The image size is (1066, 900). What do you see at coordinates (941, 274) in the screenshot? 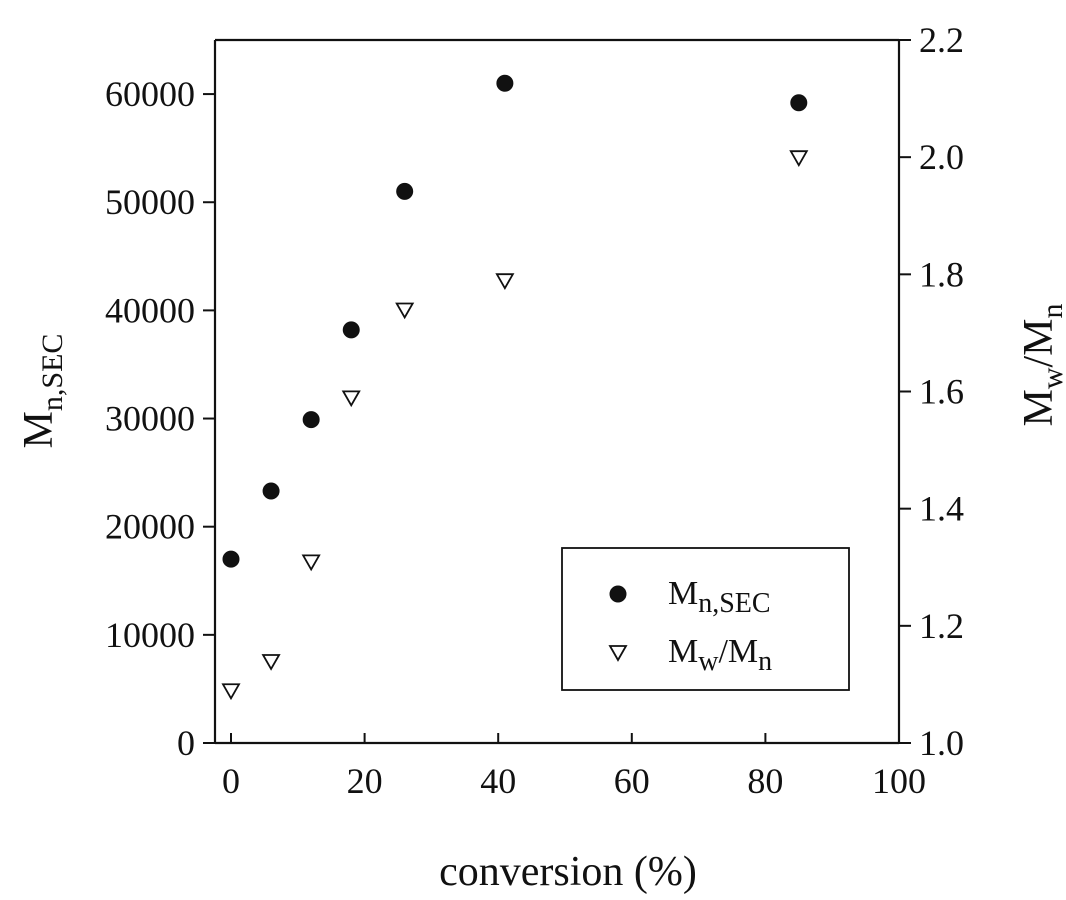
I see `y-right-tick-label-1.8: 1.8` at bounding box center [941, 274].